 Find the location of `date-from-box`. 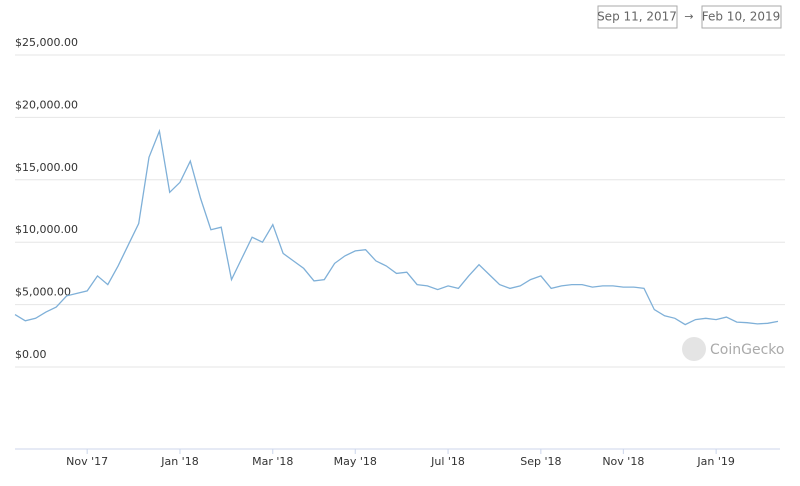

date-from-box is located at coordinates (637, 17).